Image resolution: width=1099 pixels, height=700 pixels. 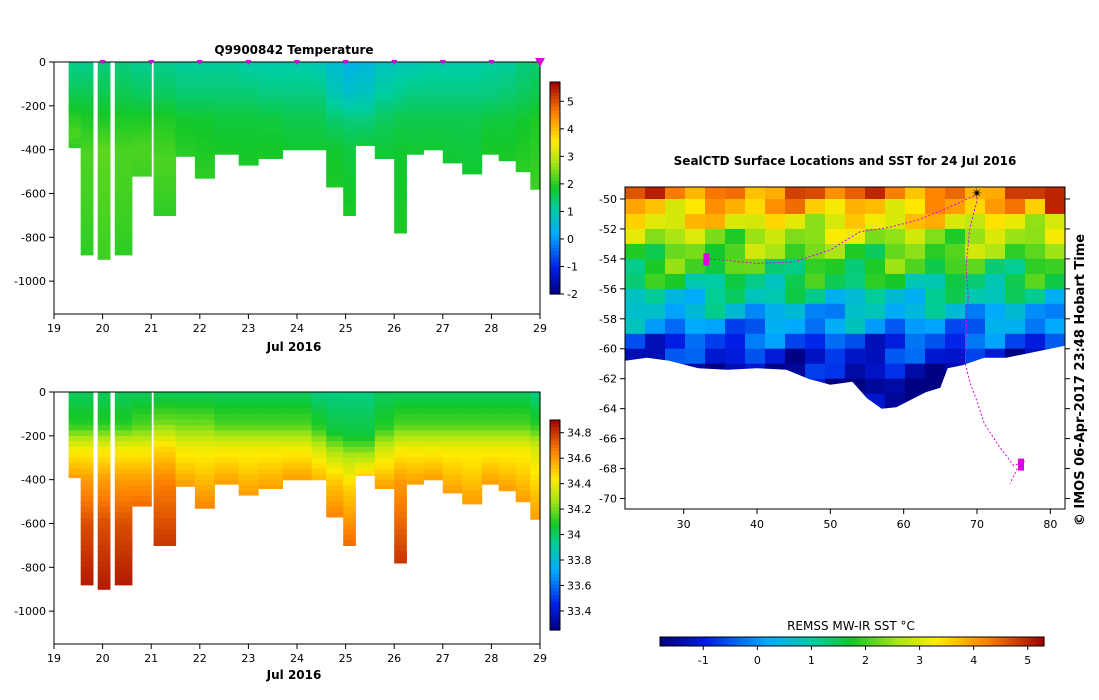 I want to click on colorbar-tick-label: -1, so click(x=572, y=266).